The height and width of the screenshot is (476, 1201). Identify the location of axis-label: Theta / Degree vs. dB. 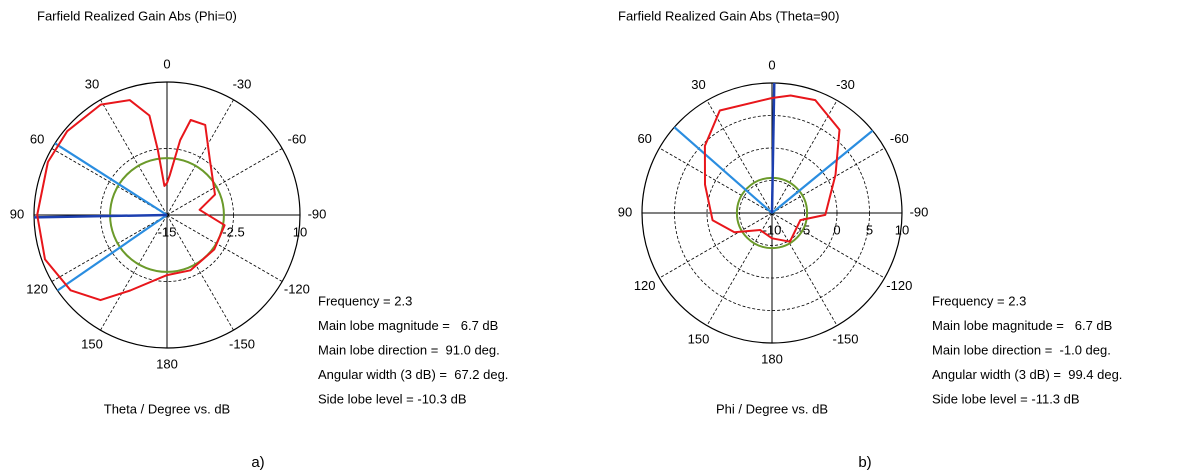
(167, 408).